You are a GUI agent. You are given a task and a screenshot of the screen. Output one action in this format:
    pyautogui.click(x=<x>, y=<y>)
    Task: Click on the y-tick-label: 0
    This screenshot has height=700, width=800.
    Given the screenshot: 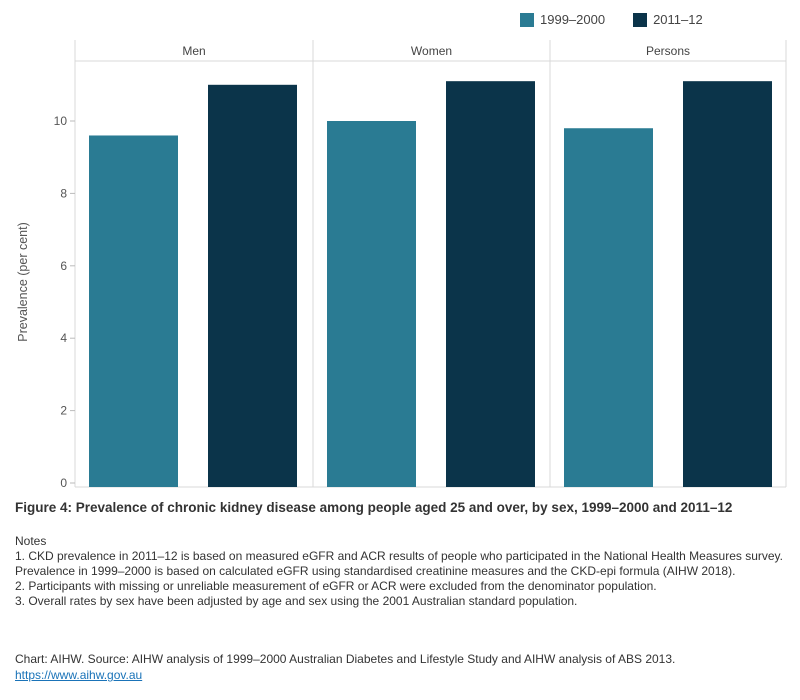 What is the action you would take?
    pyautogui.click(x=63, y=483)
    